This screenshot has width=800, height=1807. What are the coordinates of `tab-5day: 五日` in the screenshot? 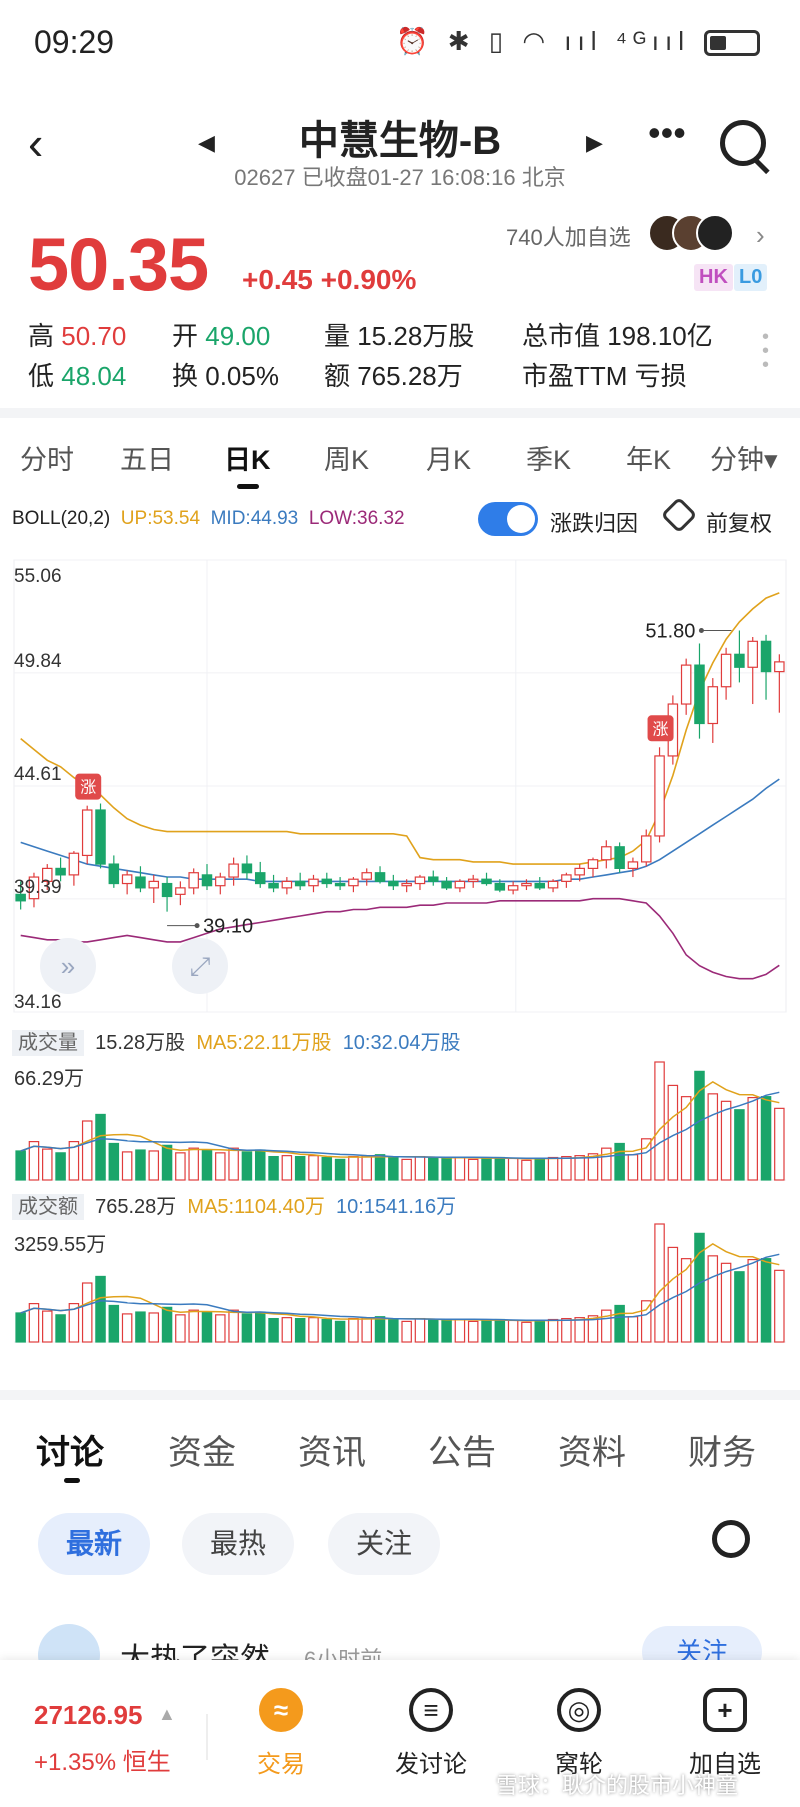 It's located at (147, 460).